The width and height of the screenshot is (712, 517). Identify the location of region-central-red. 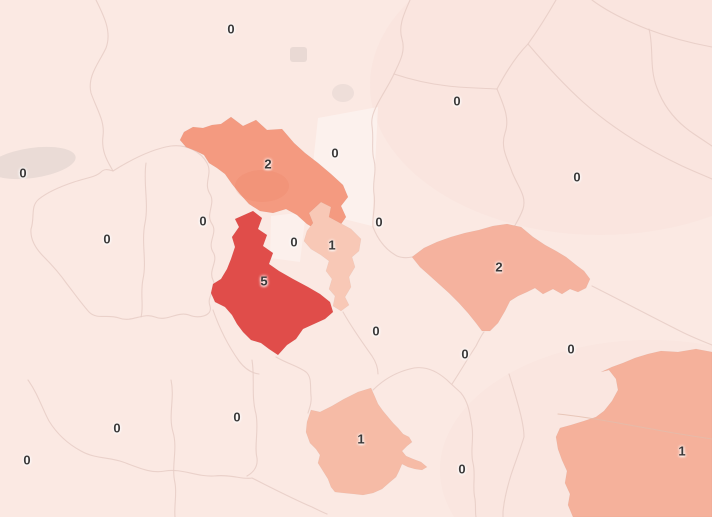
(272, 283).